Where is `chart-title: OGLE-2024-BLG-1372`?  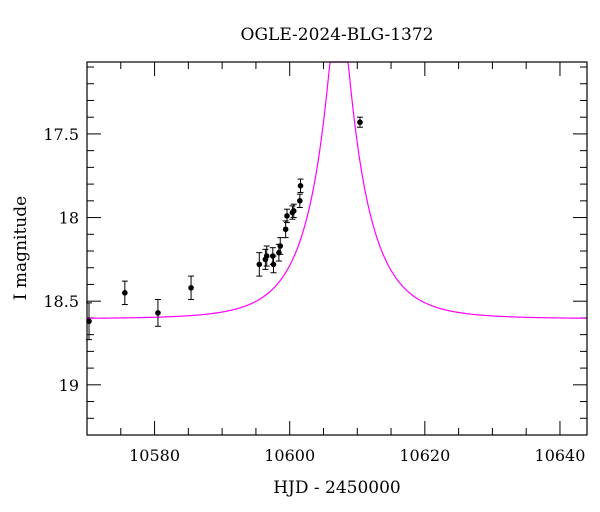
chart-title: OGLE-2024-BLG-1372 is located at coordinates (337, 35).